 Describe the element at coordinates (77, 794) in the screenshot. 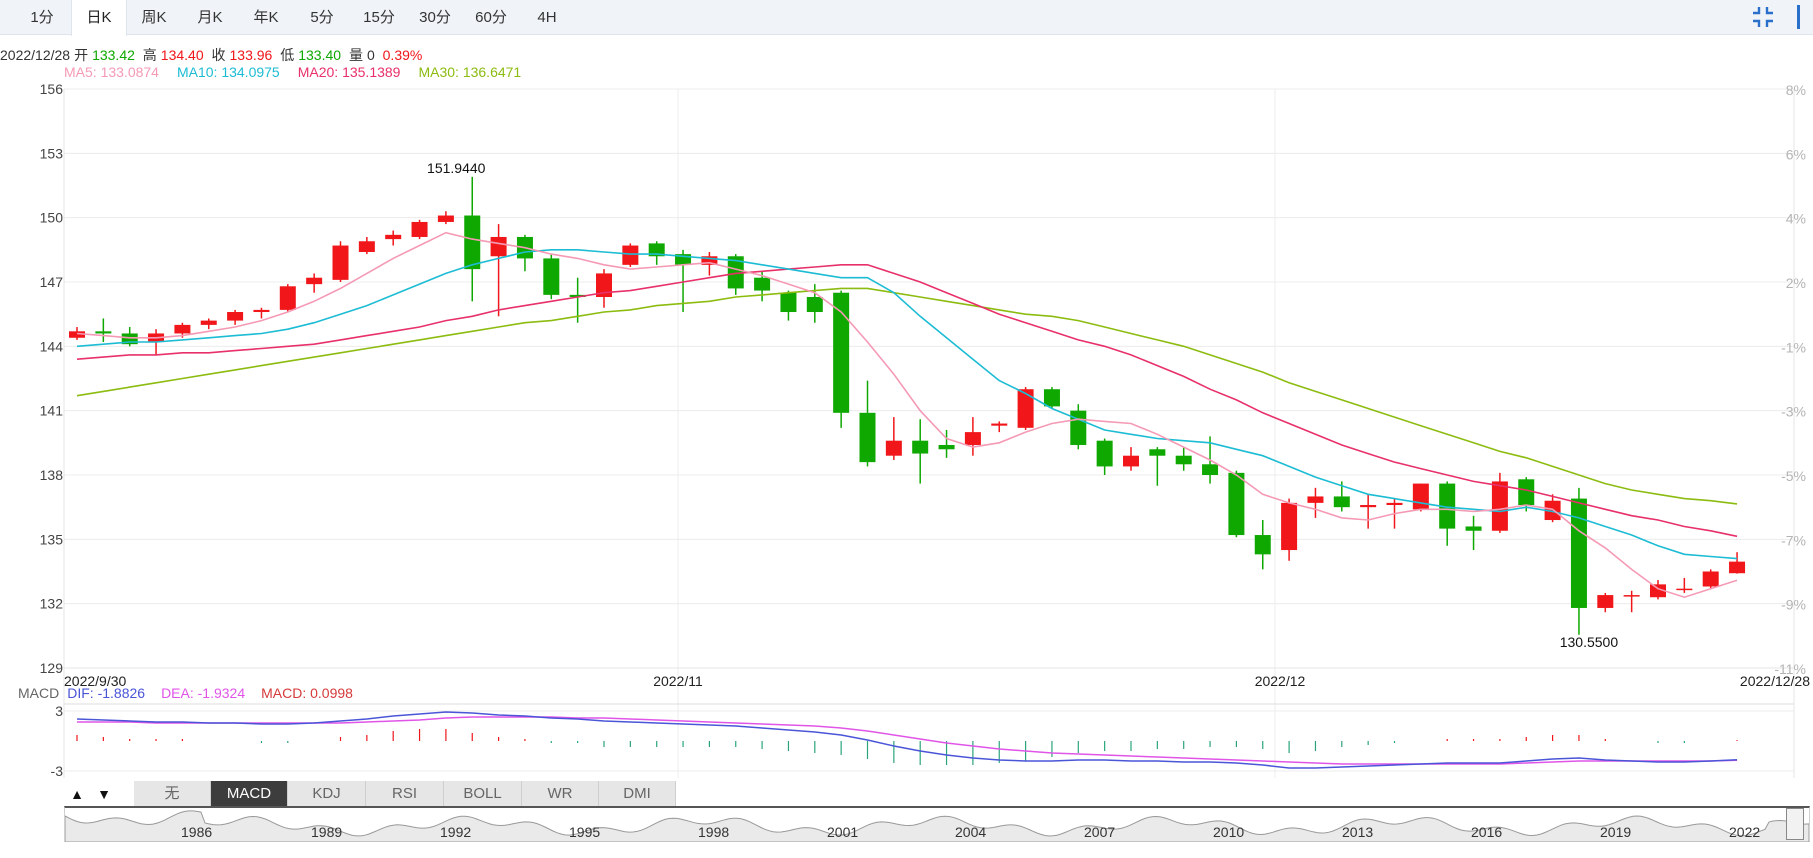

I see `up-arrow-button: ▲` at that location.